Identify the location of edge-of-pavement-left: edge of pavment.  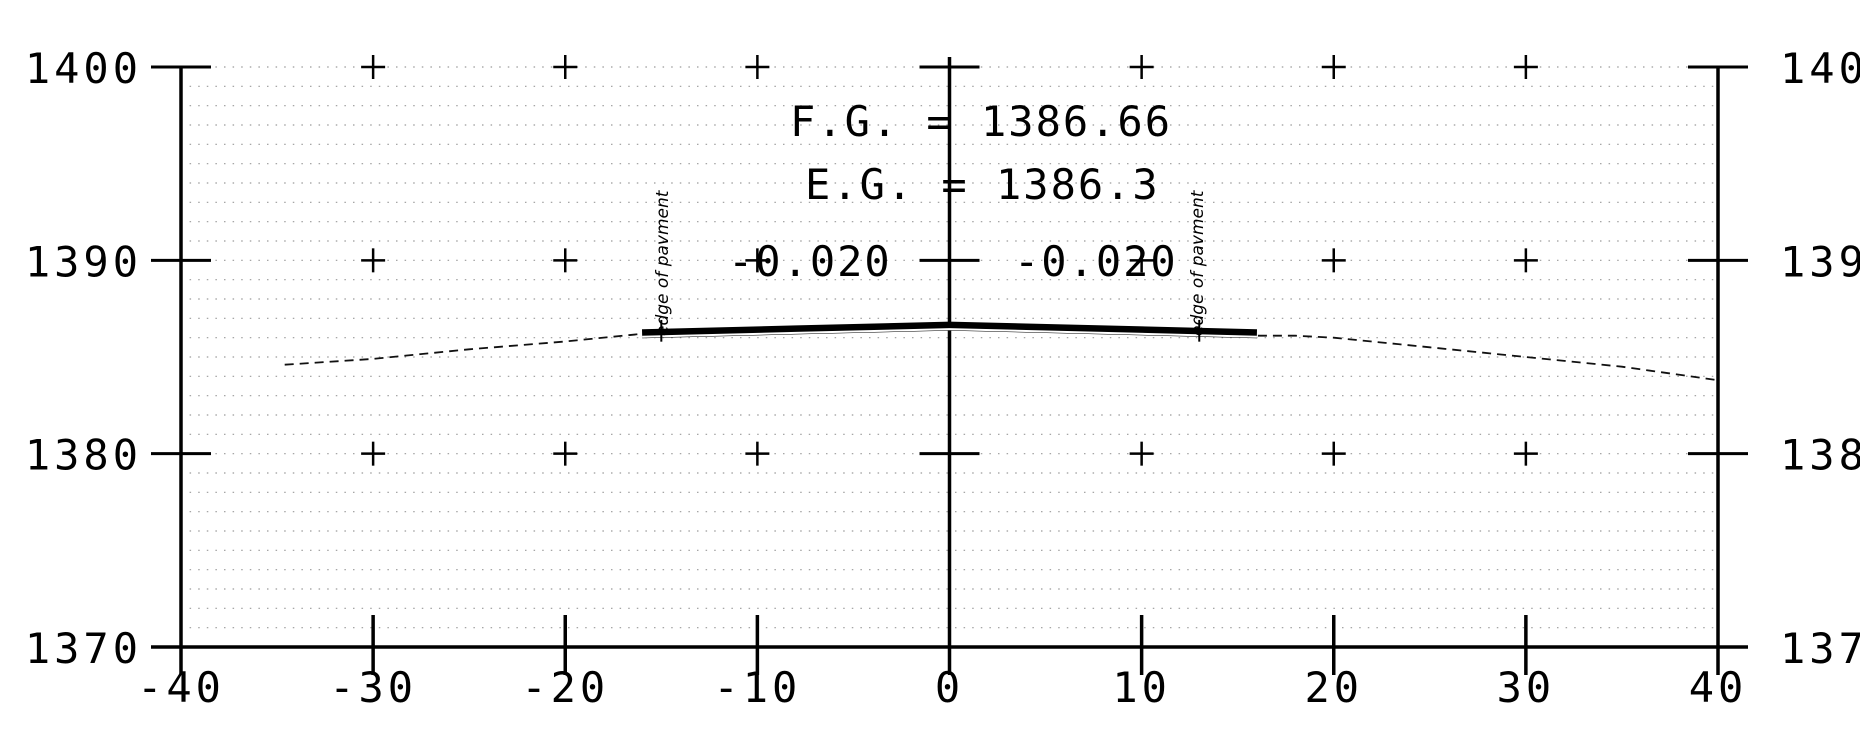
(663, 262).